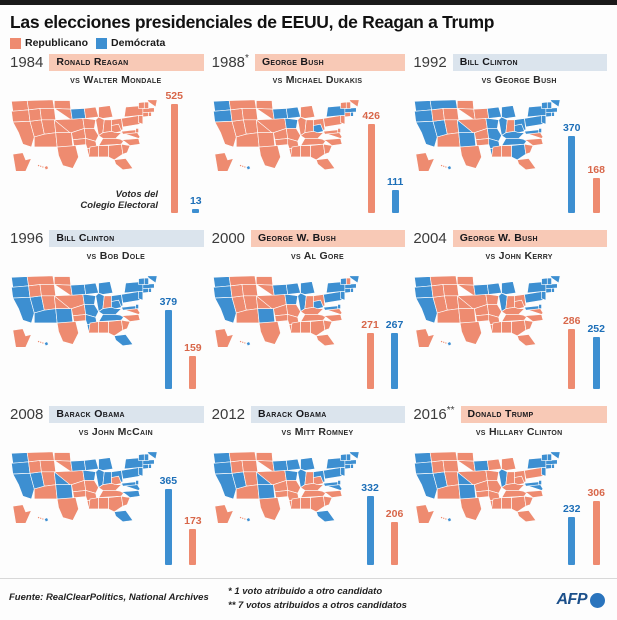 The image size is (617, 620). I want to click on state-WY, so click(451, 290).